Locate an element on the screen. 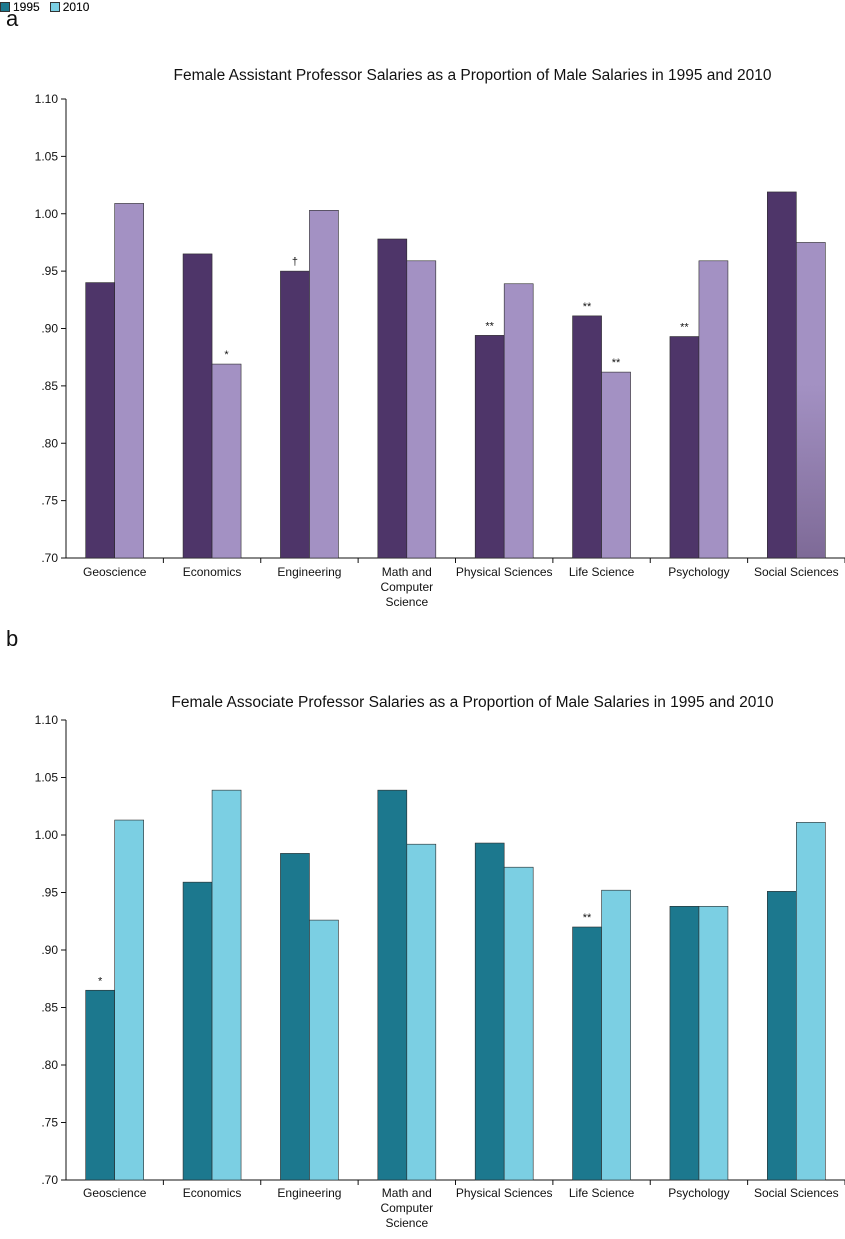  legend-label-2010: 2010 is located at coordinates (76, 7).